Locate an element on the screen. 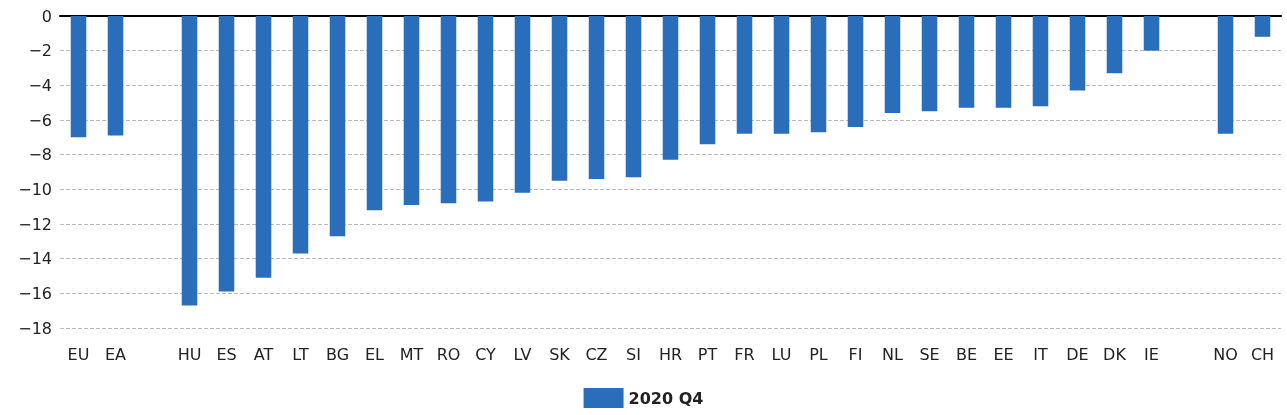 The image size is (1287, 415). x-tick-label: AT is located at coordinates (263, 354).